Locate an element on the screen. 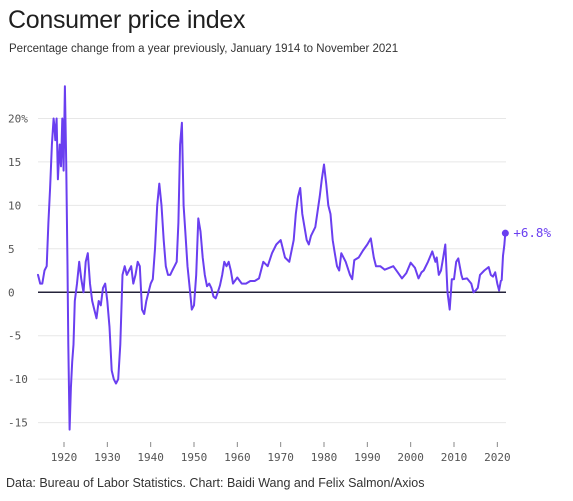 The image size is (573, 501). y-tick-label: 15 is located at coordinates (14, 162).